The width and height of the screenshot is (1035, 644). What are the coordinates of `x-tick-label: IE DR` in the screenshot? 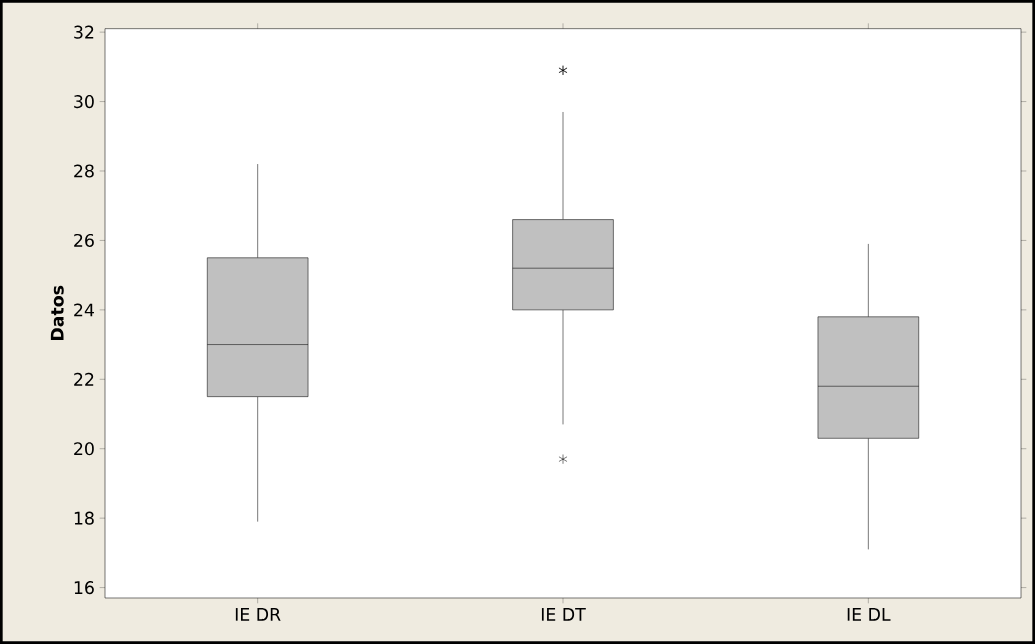 It's located at (258, 614).